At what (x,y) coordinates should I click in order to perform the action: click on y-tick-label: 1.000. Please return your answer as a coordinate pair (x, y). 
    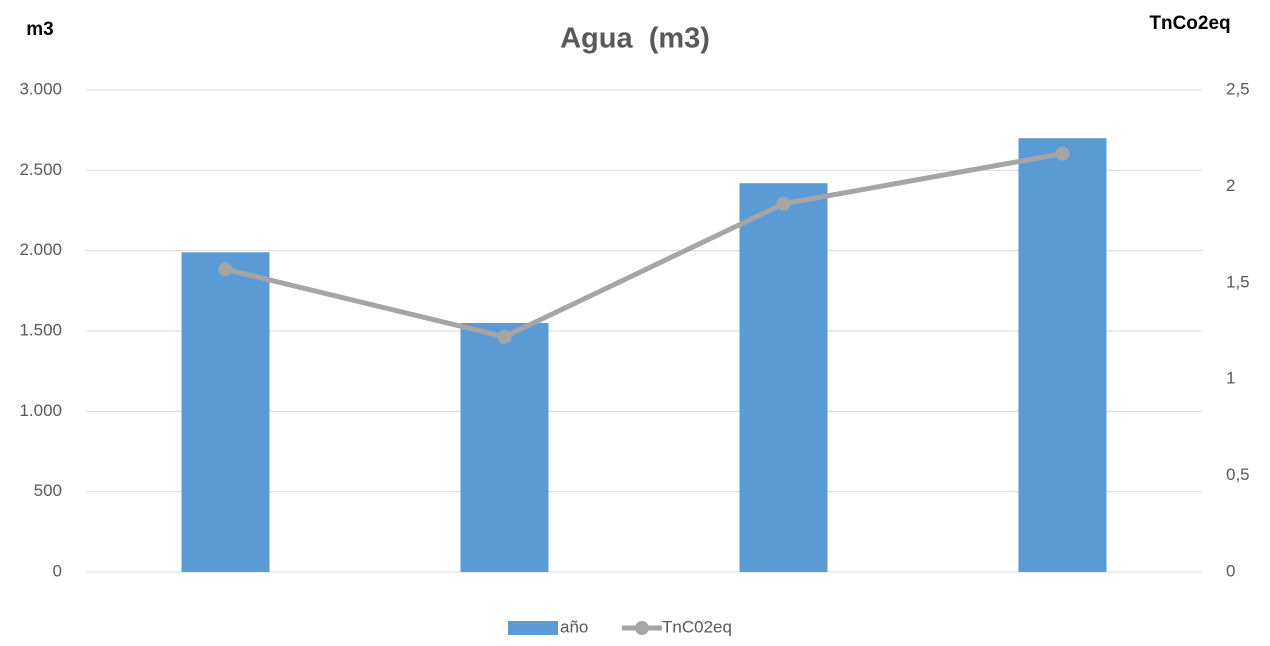
    Looking at the image, I should click on (40, 410).